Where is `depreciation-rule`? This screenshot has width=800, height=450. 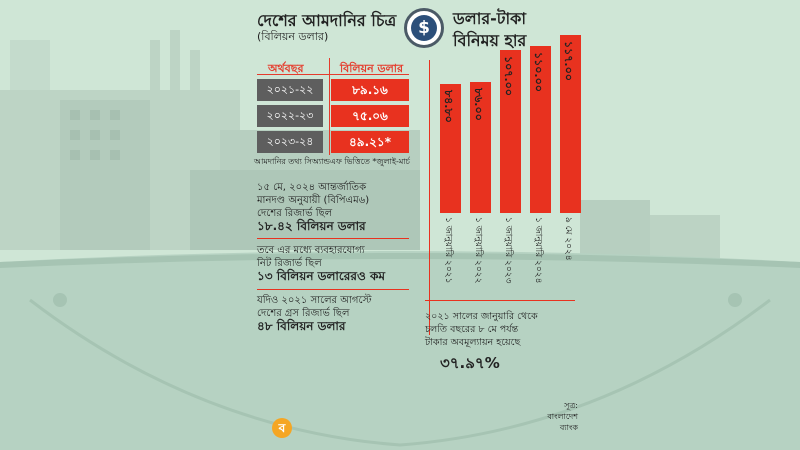
depreciation-rule is located at coordinates (500, 300).